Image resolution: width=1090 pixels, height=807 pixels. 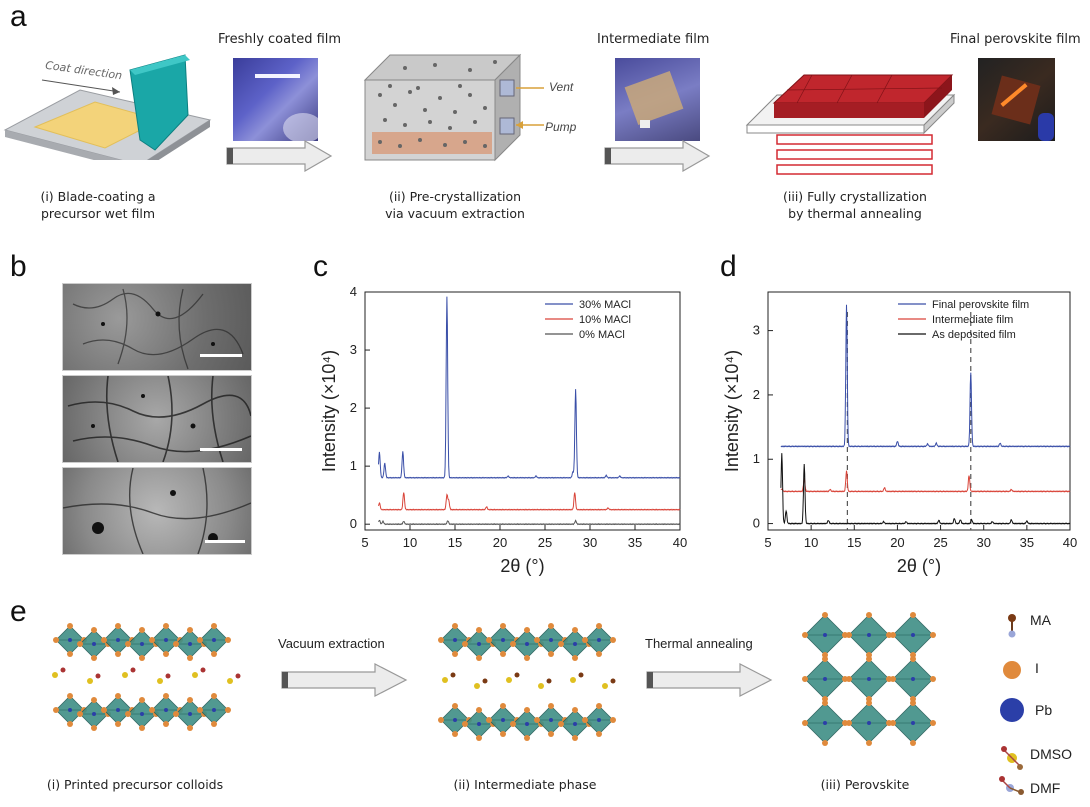 I want to click on pump-label: Pump, so click(x=561, y=127).